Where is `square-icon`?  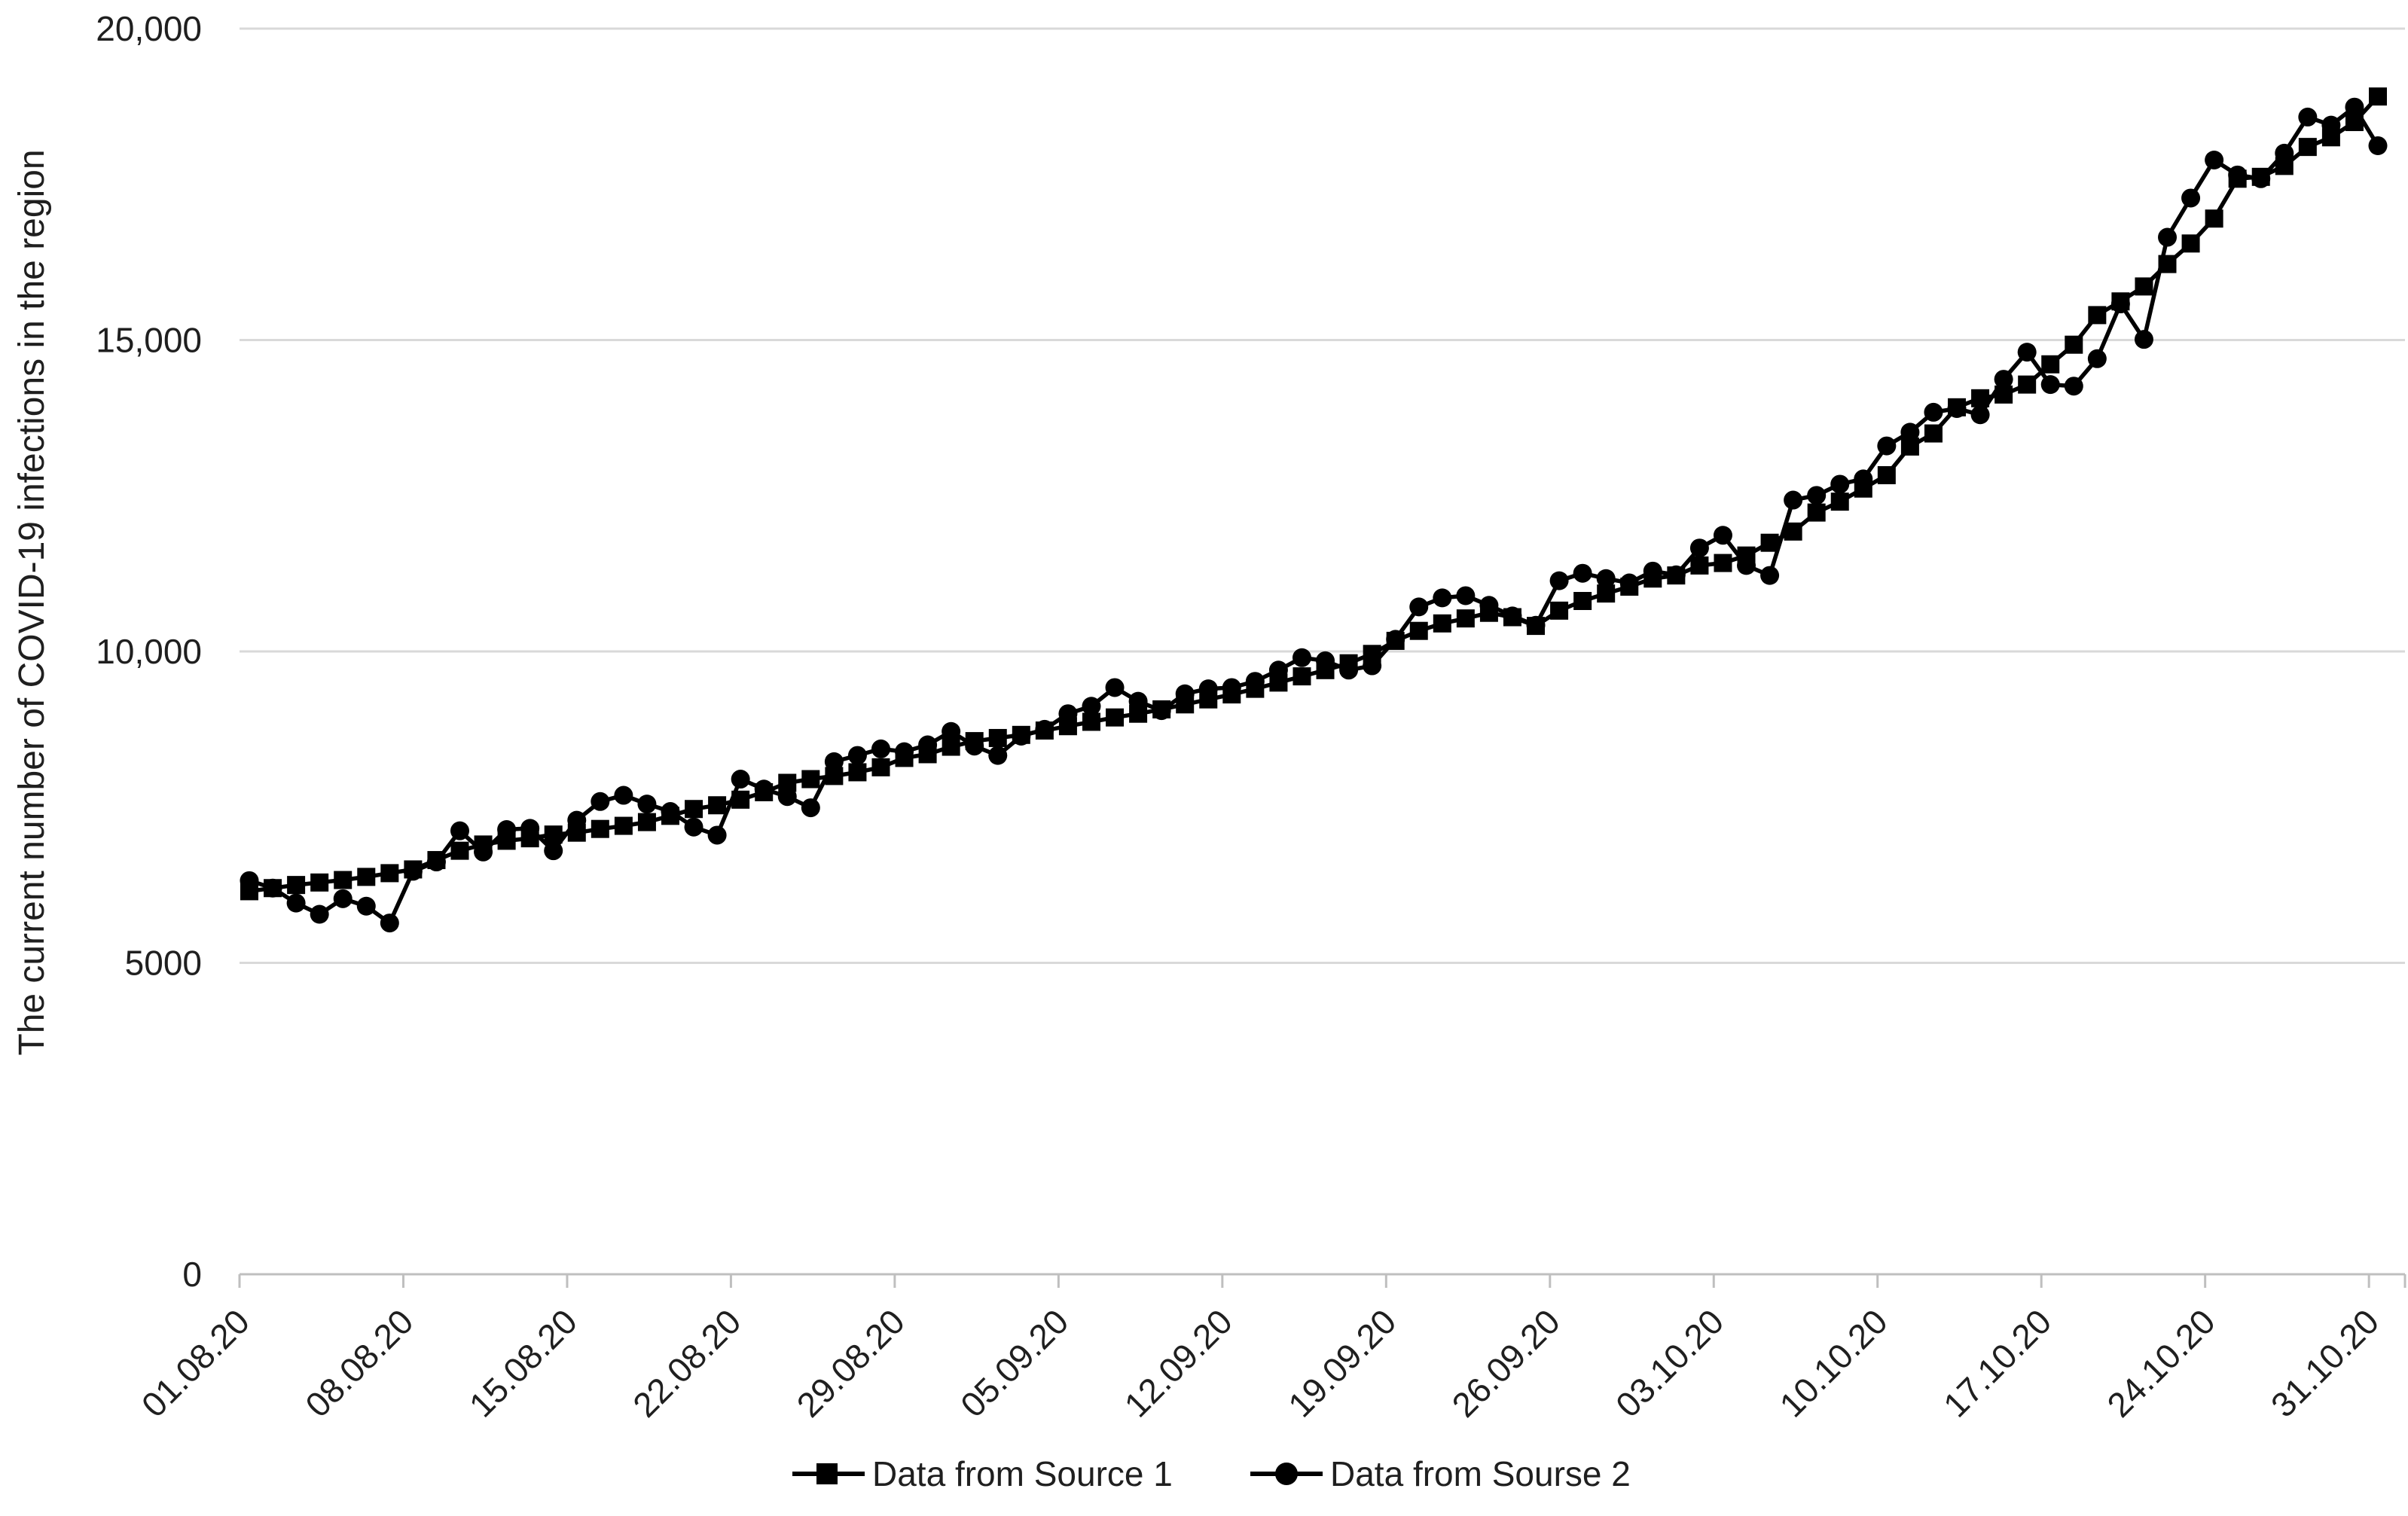
square-icon is located at coordinates (827, 1473).